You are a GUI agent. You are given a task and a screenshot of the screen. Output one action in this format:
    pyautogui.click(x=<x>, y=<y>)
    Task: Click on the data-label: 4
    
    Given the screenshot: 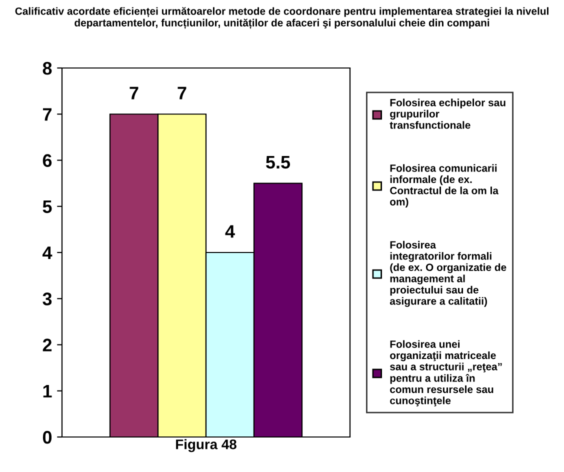 What is the action you would take?
    pyautogui.click(x=230, y=231)
    